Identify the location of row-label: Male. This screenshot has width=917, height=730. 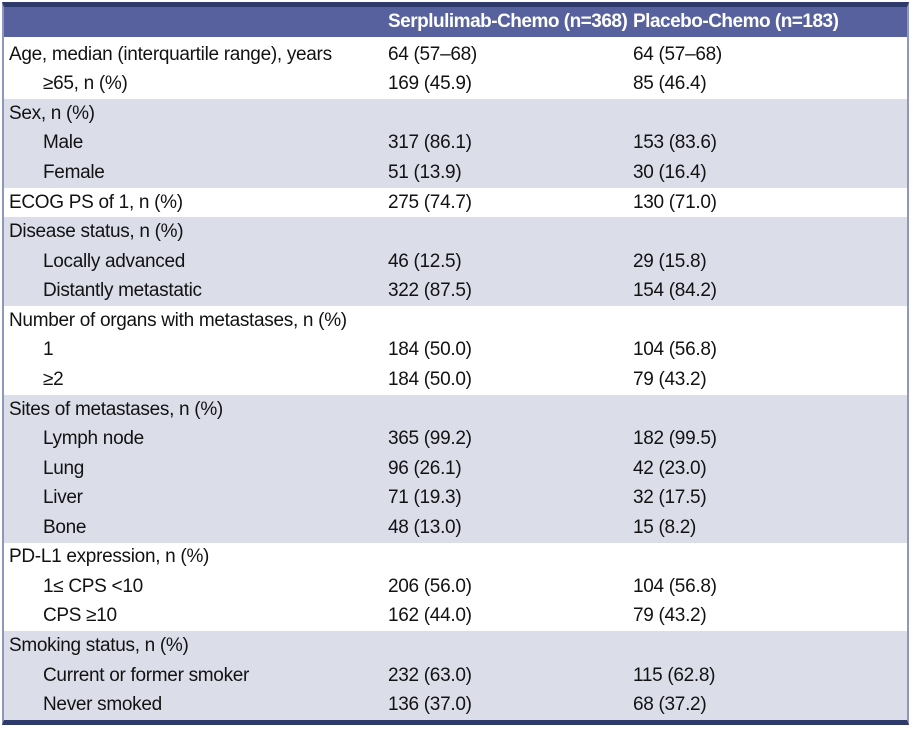
(63, 143).